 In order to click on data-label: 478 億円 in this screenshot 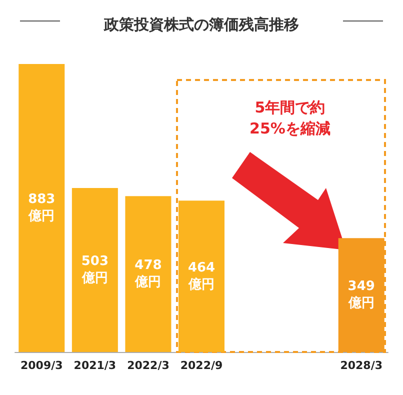, I will do `click(148, 274)`.